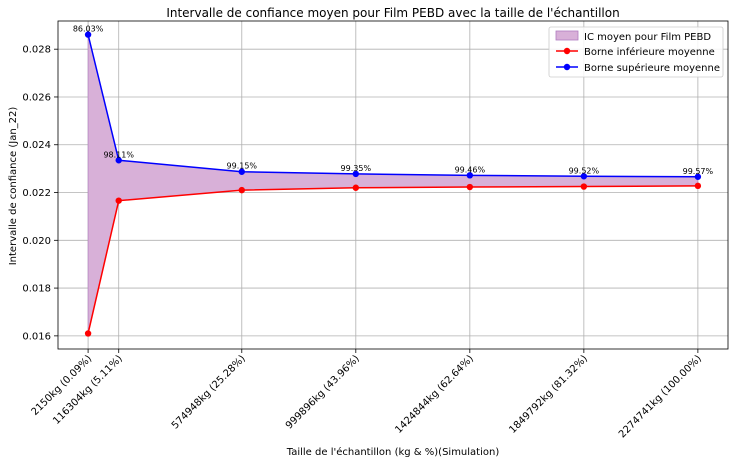  I want to click on legend-label-band: IC moyen pour Film PEBD, so click(647, 37).